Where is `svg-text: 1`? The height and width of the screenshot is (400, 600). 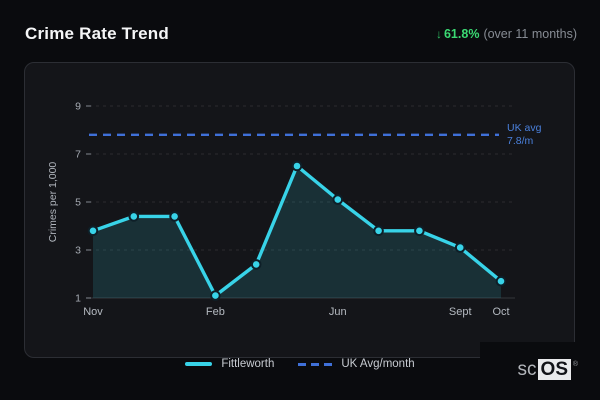
svg-text: 1 is located at coordinates (78, 299).